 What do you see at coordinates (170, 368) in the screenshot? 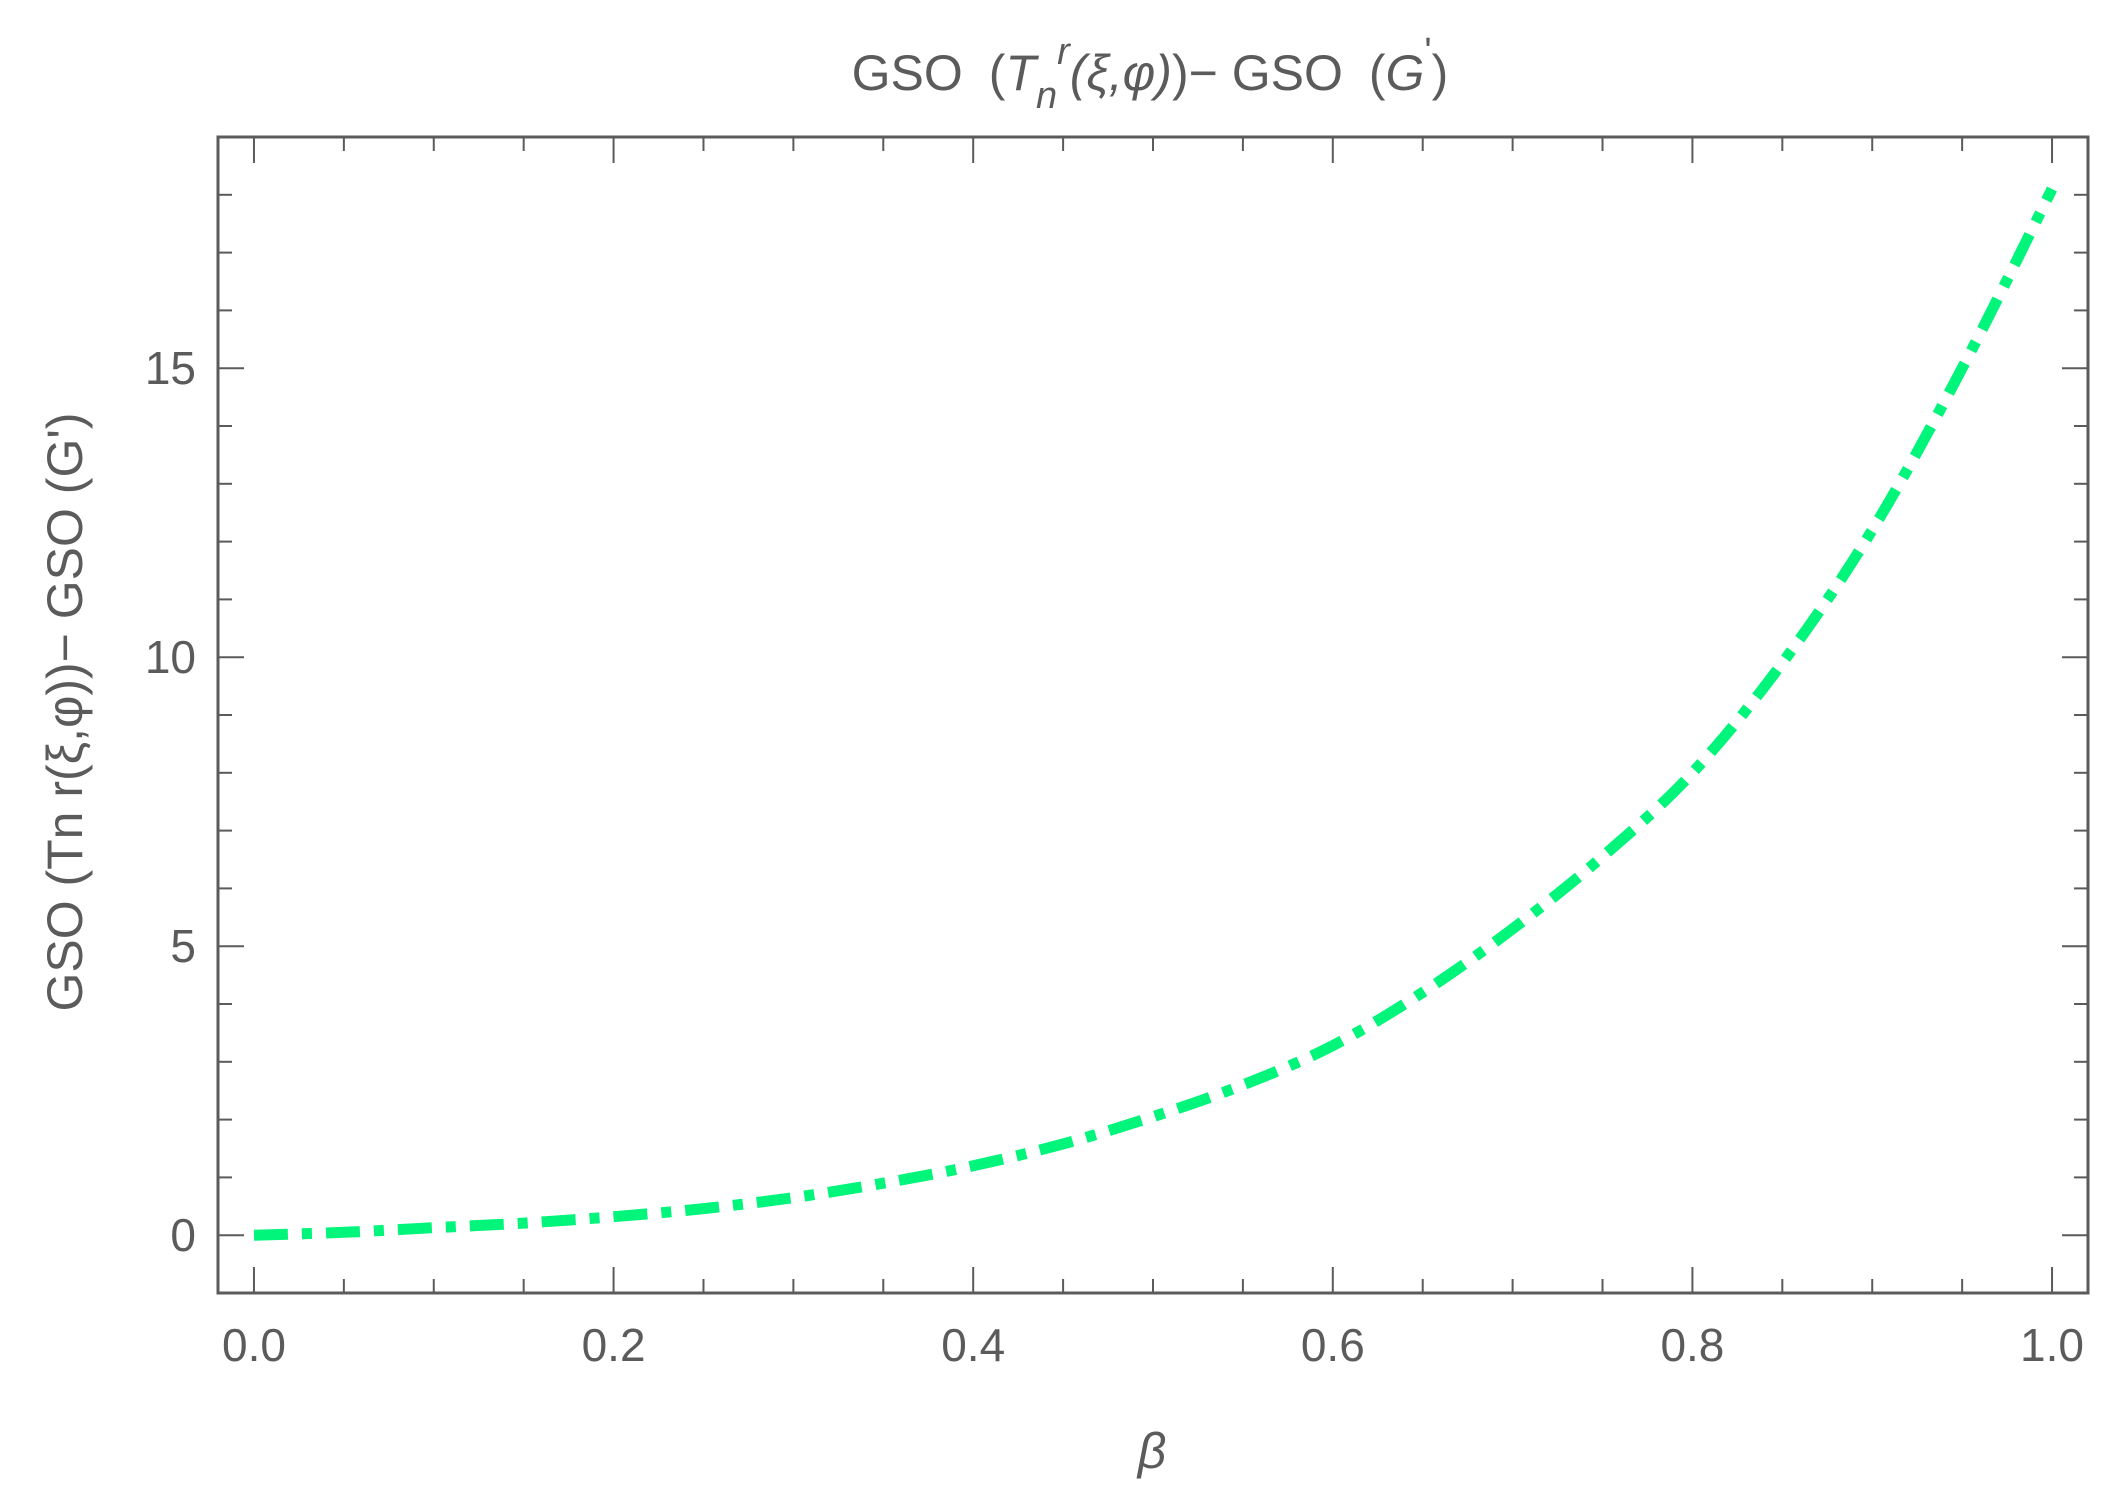
I see `y-tick-label: 15` at bounding box center [170, 368].